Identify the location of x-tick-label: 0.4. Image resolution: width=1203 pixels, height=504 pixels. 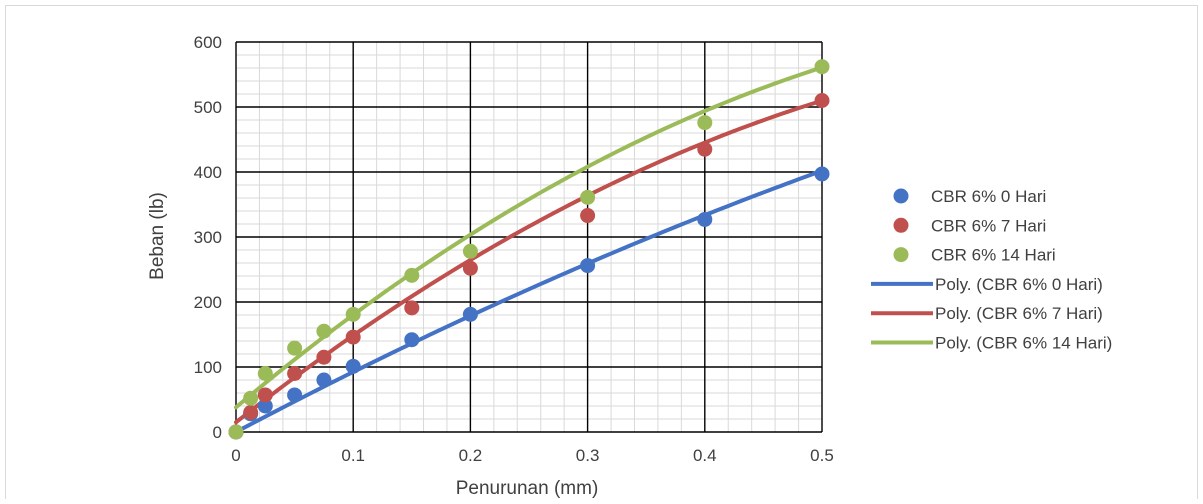
(705, 455).